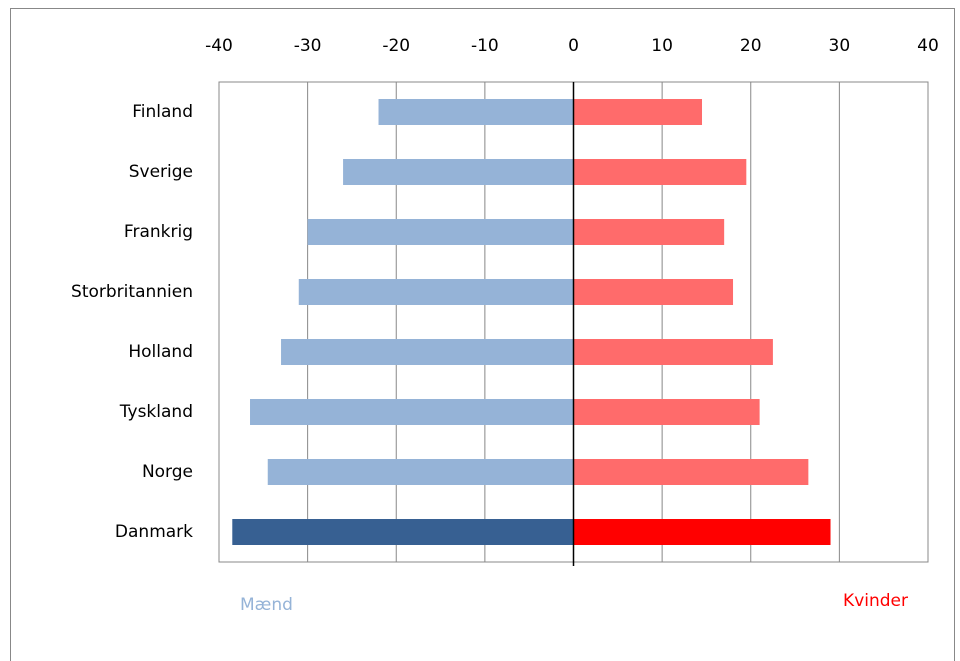  Describe the element at coordinates (396, 46) in the screenshot. I see `x-tick-label: -20` at that location.